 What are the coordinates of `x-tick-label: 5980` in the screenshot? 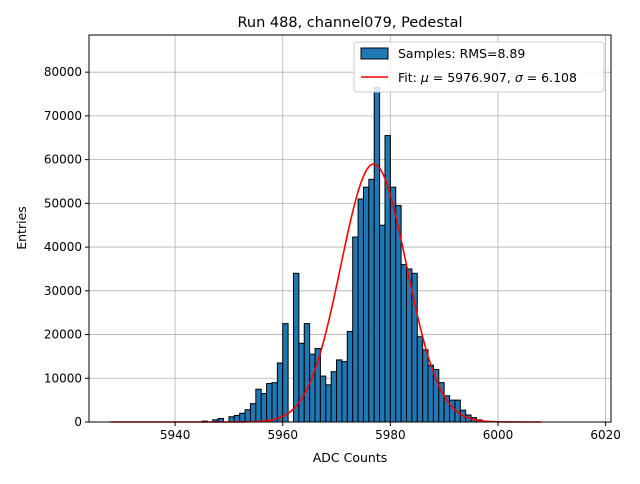 It's located at (390, 435).